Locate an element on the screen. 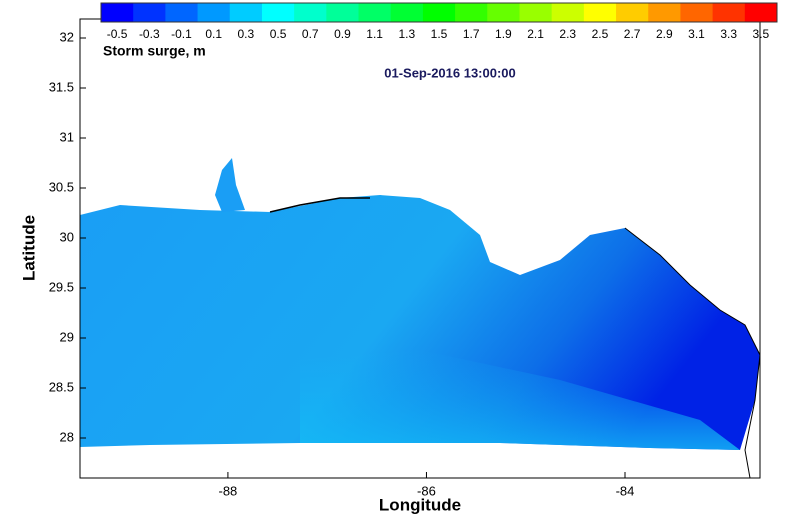 This screenshot has width=800, height=532. colorbar-tick-label: -0.5 is located at coordinates (117, 34).